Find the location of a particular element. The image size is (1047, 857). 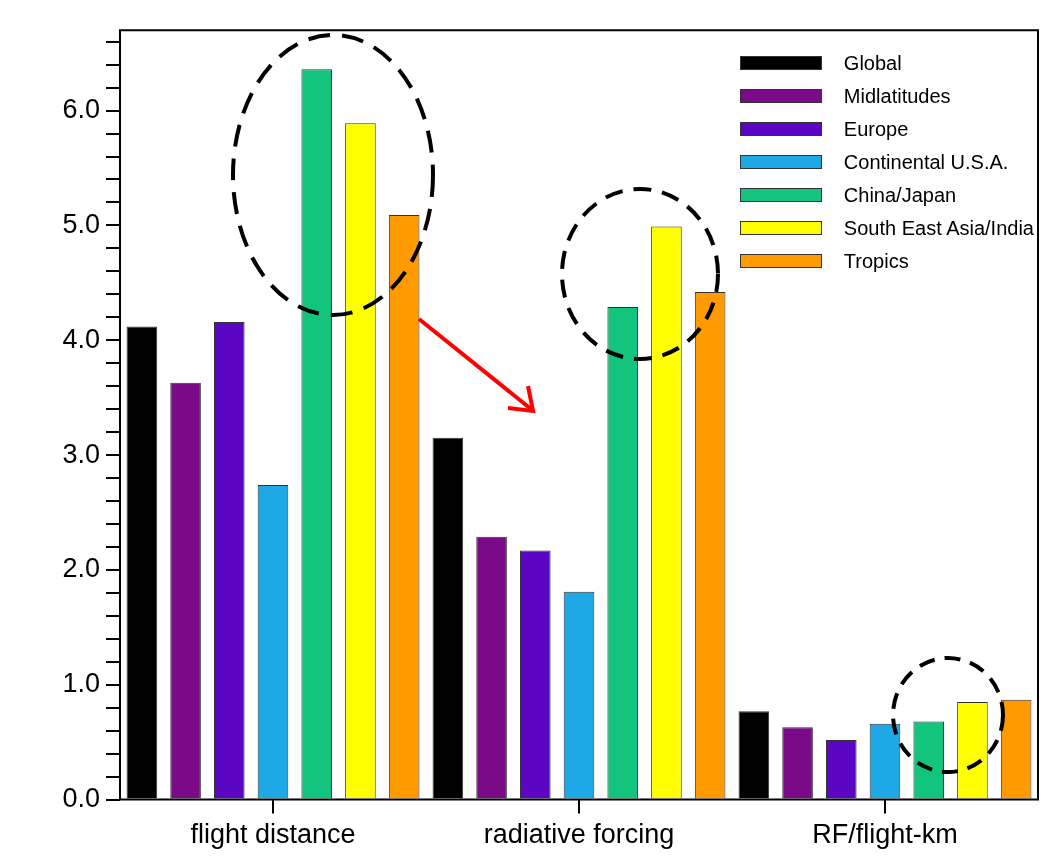

y-tick-label: 3.0 is located at coordinates (81, 453).